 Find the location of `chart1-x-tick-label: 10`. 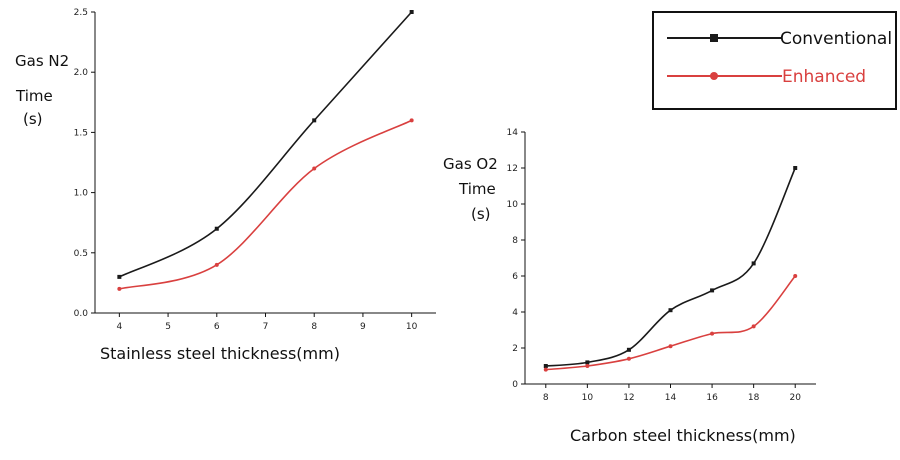

chart1-x-tick-label: 10 is located at coordinates (412, 327).